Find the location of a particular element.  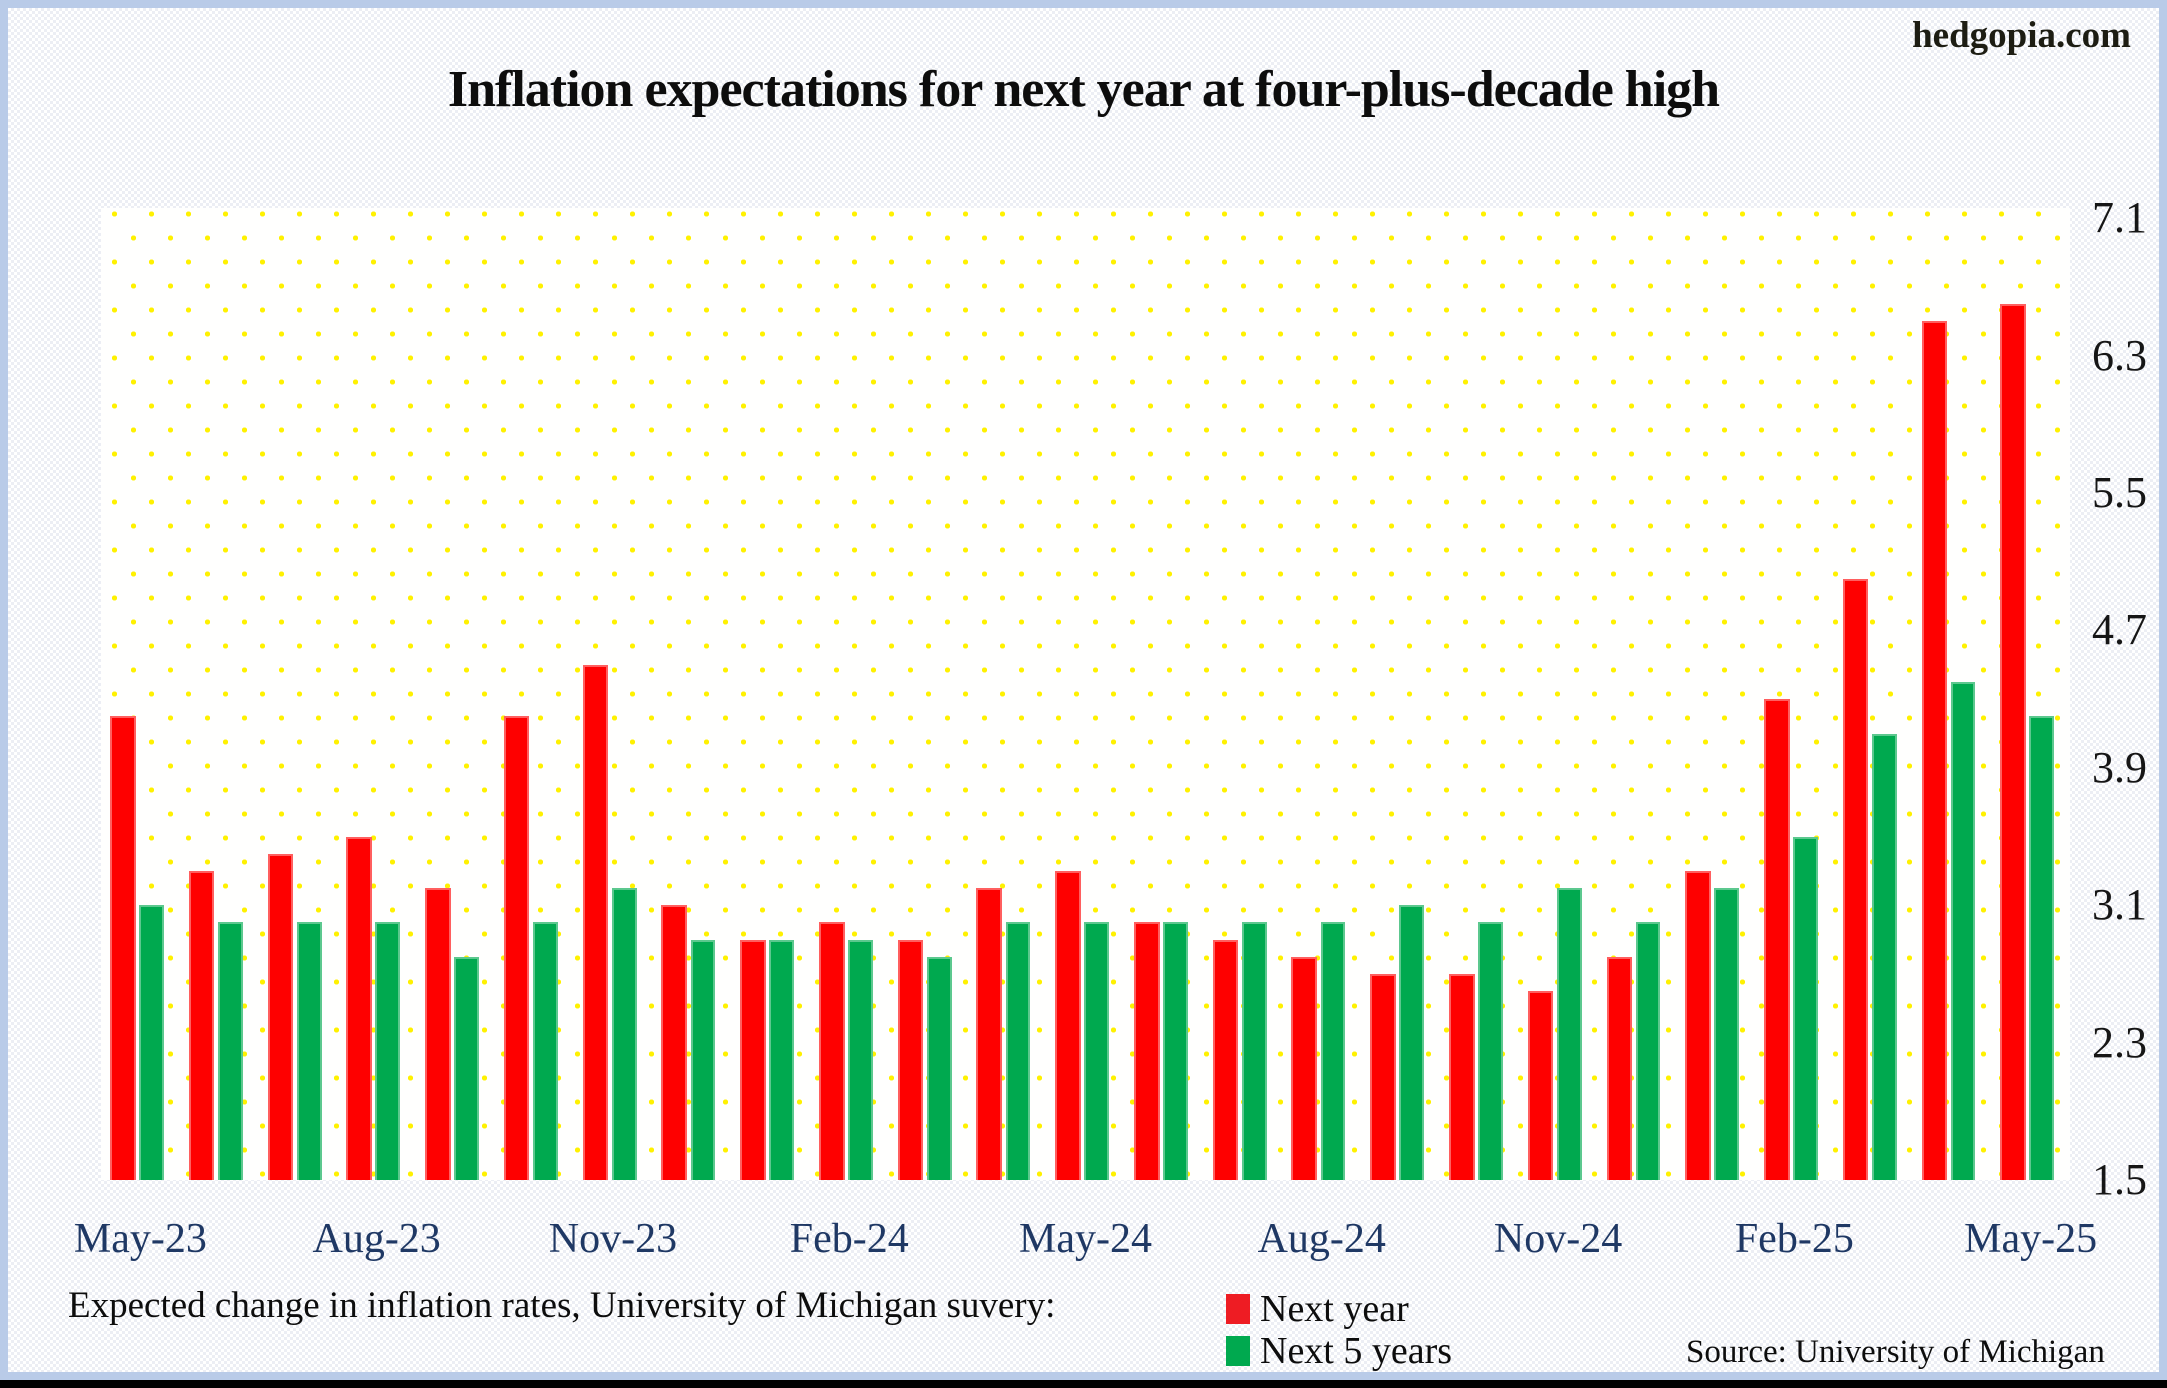

y-axis-label: 2.3 is located at coordinates (2119, 1042).